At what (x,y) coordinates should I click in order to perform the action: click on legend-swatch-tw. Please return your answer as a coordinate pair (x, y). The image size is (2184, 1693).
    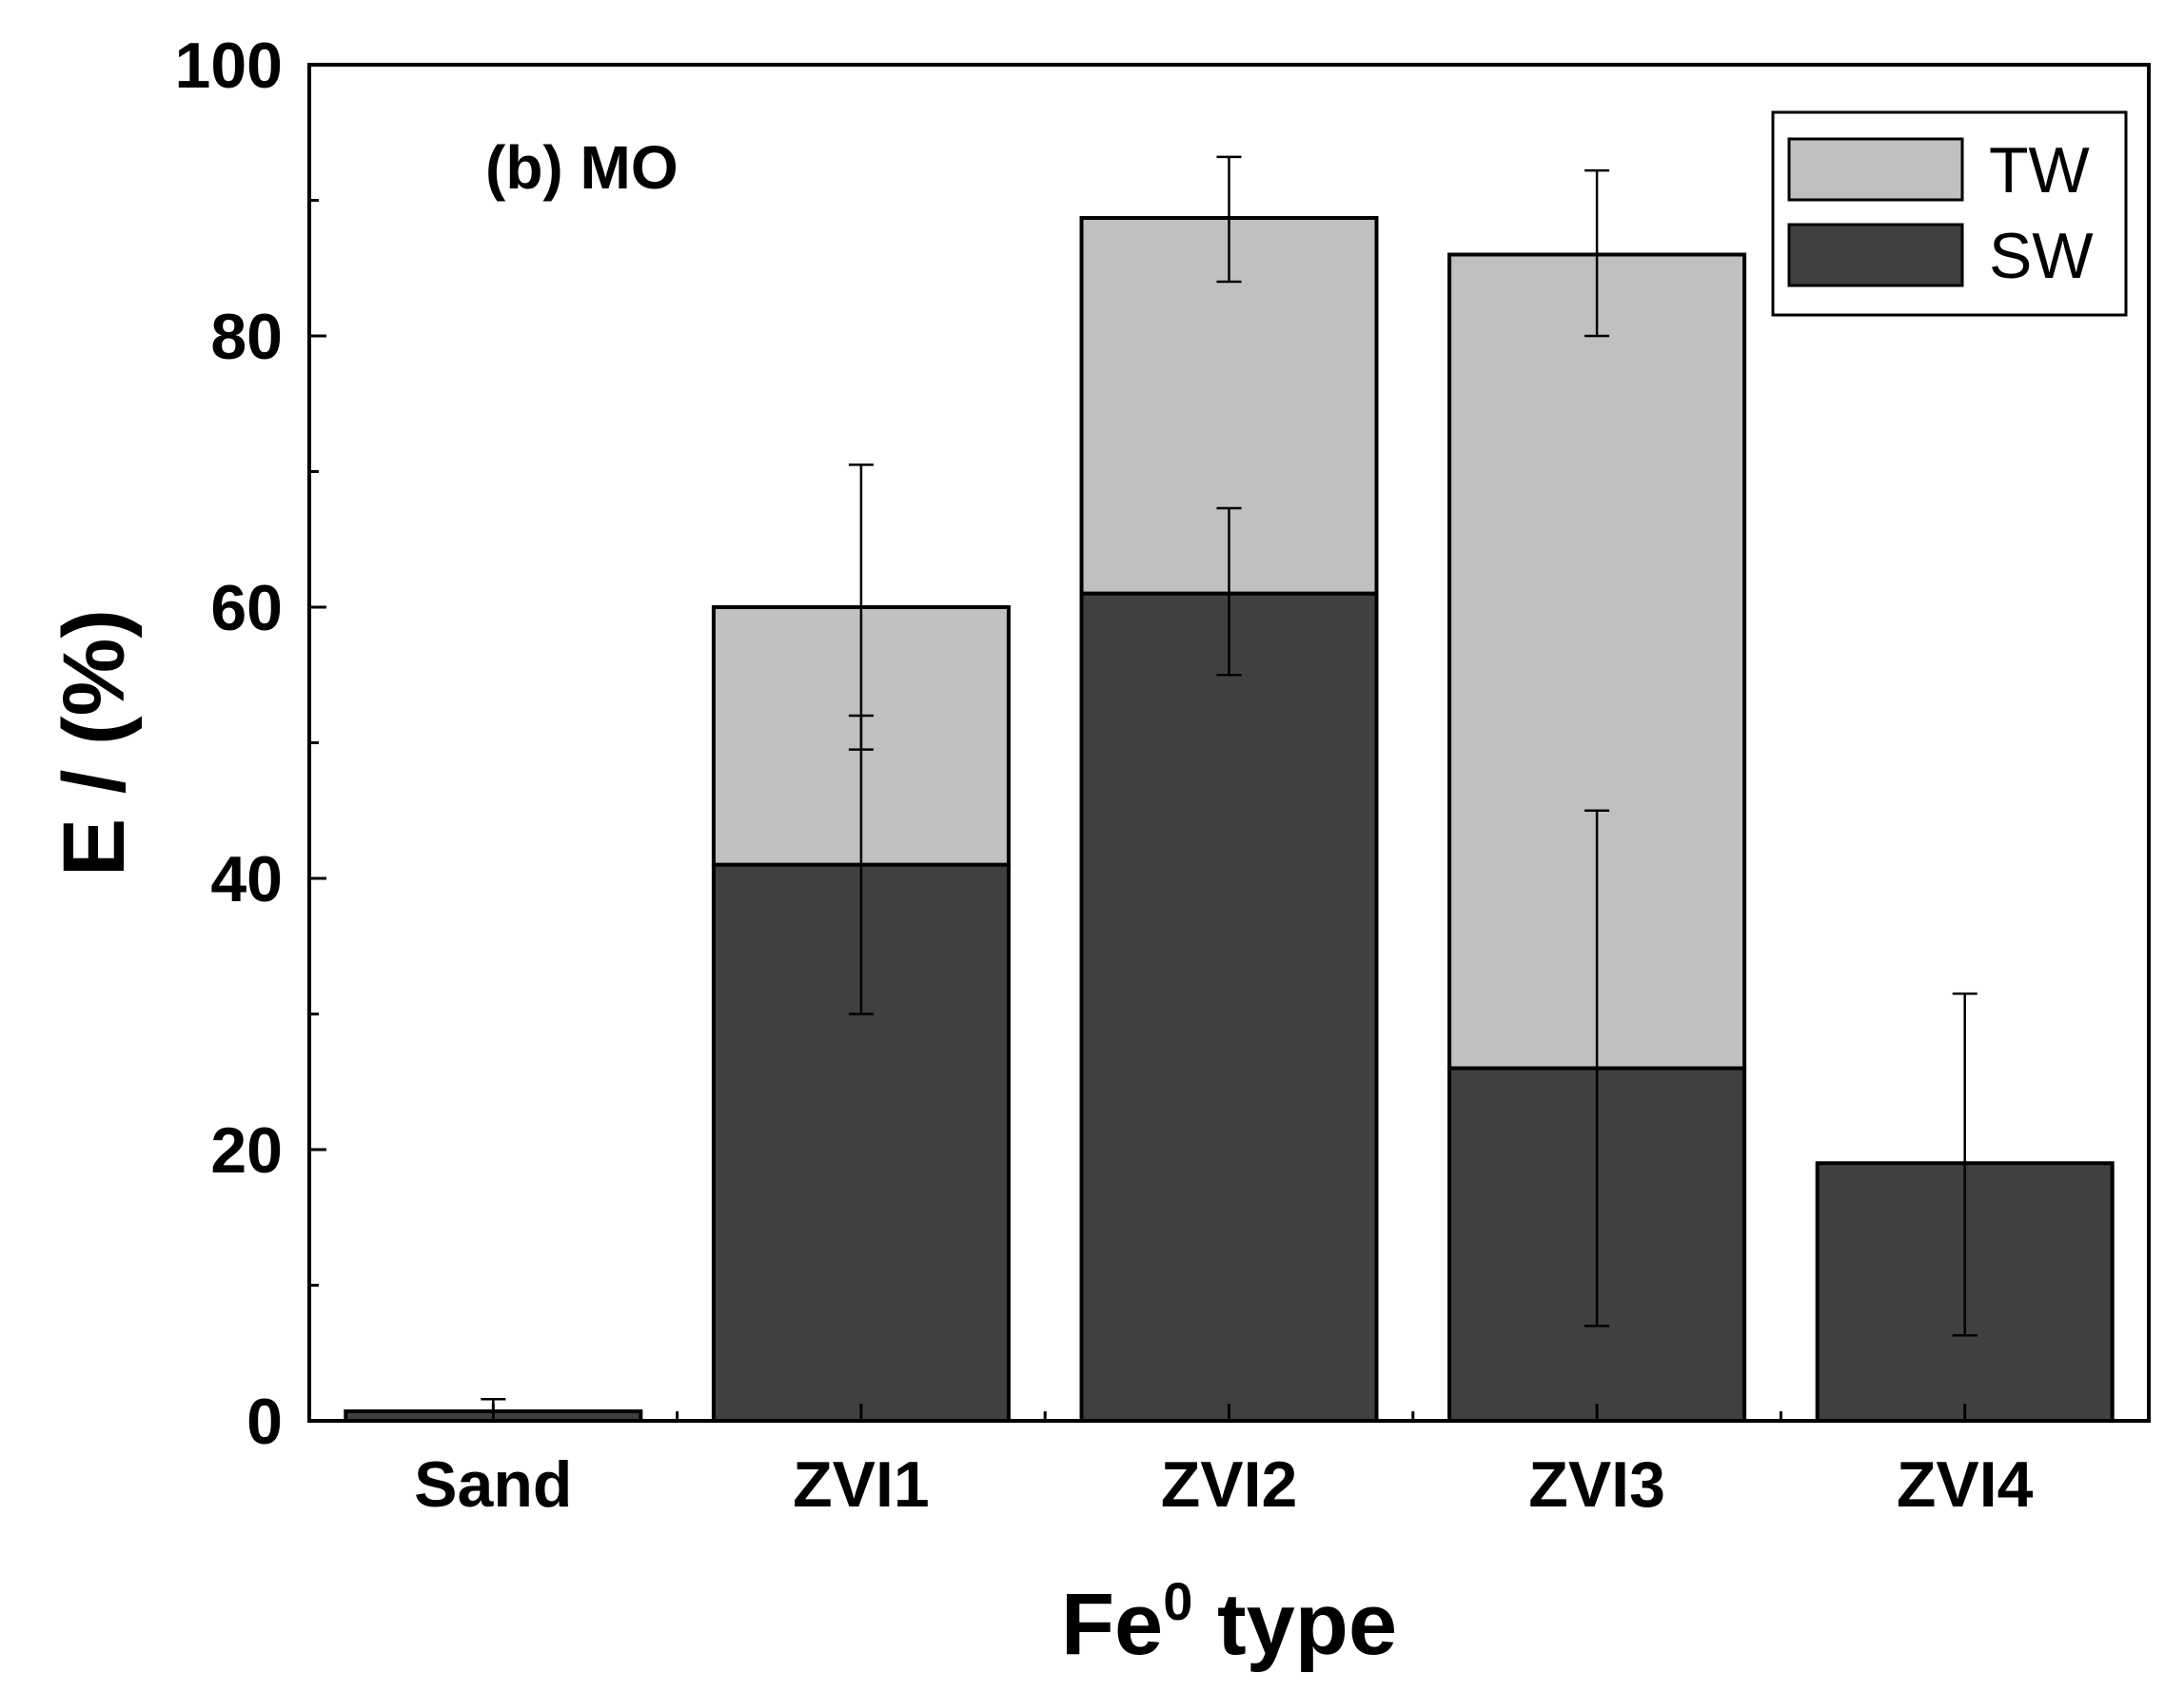
    Looking at the image, I should click on (1875, 169).